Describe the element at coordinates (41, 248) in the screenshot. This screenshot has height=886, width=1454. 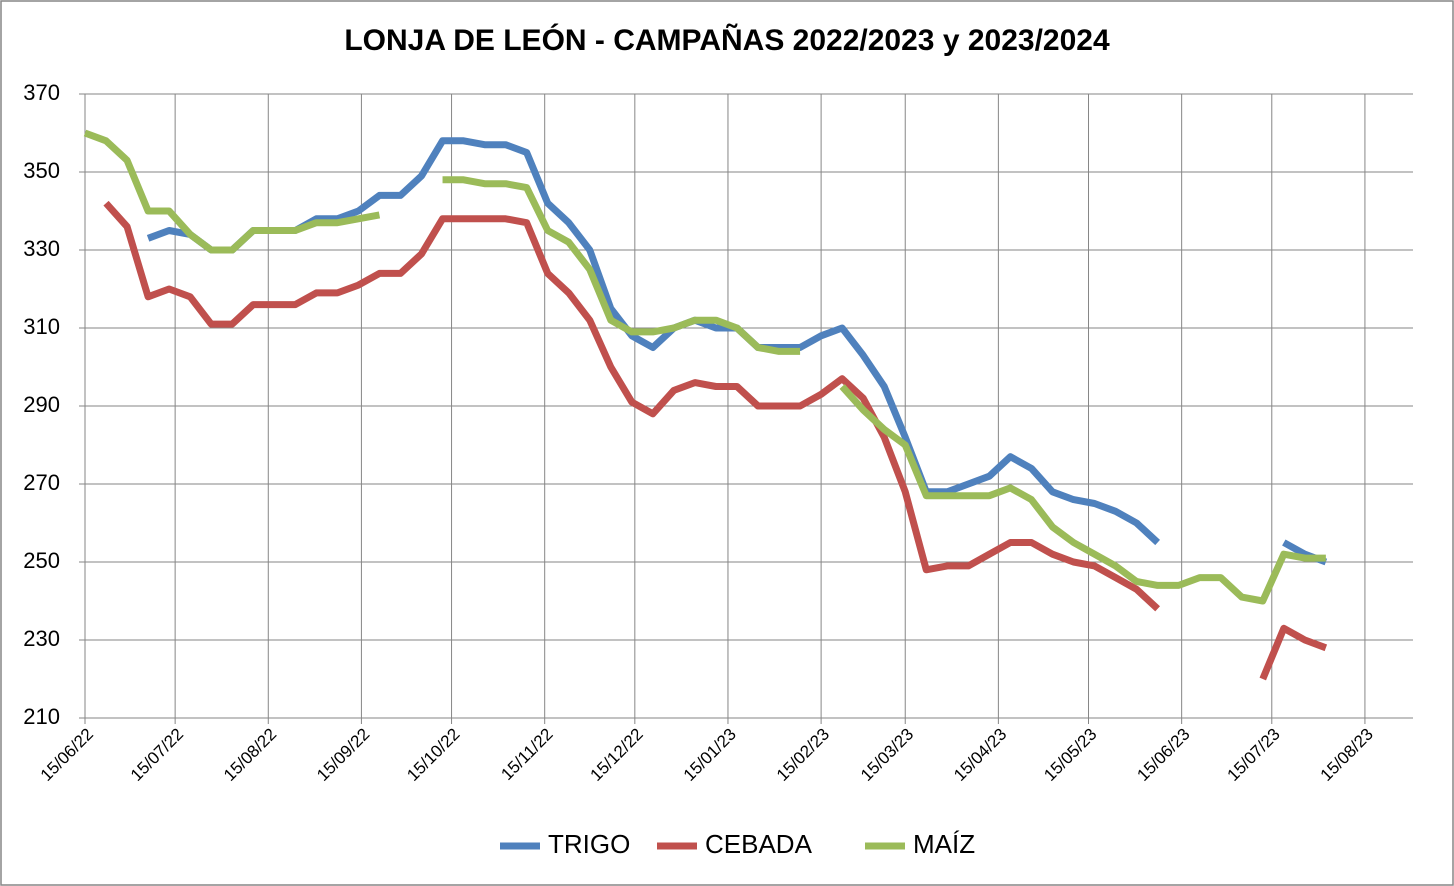
I see `y-tick-label: 330` at that location.